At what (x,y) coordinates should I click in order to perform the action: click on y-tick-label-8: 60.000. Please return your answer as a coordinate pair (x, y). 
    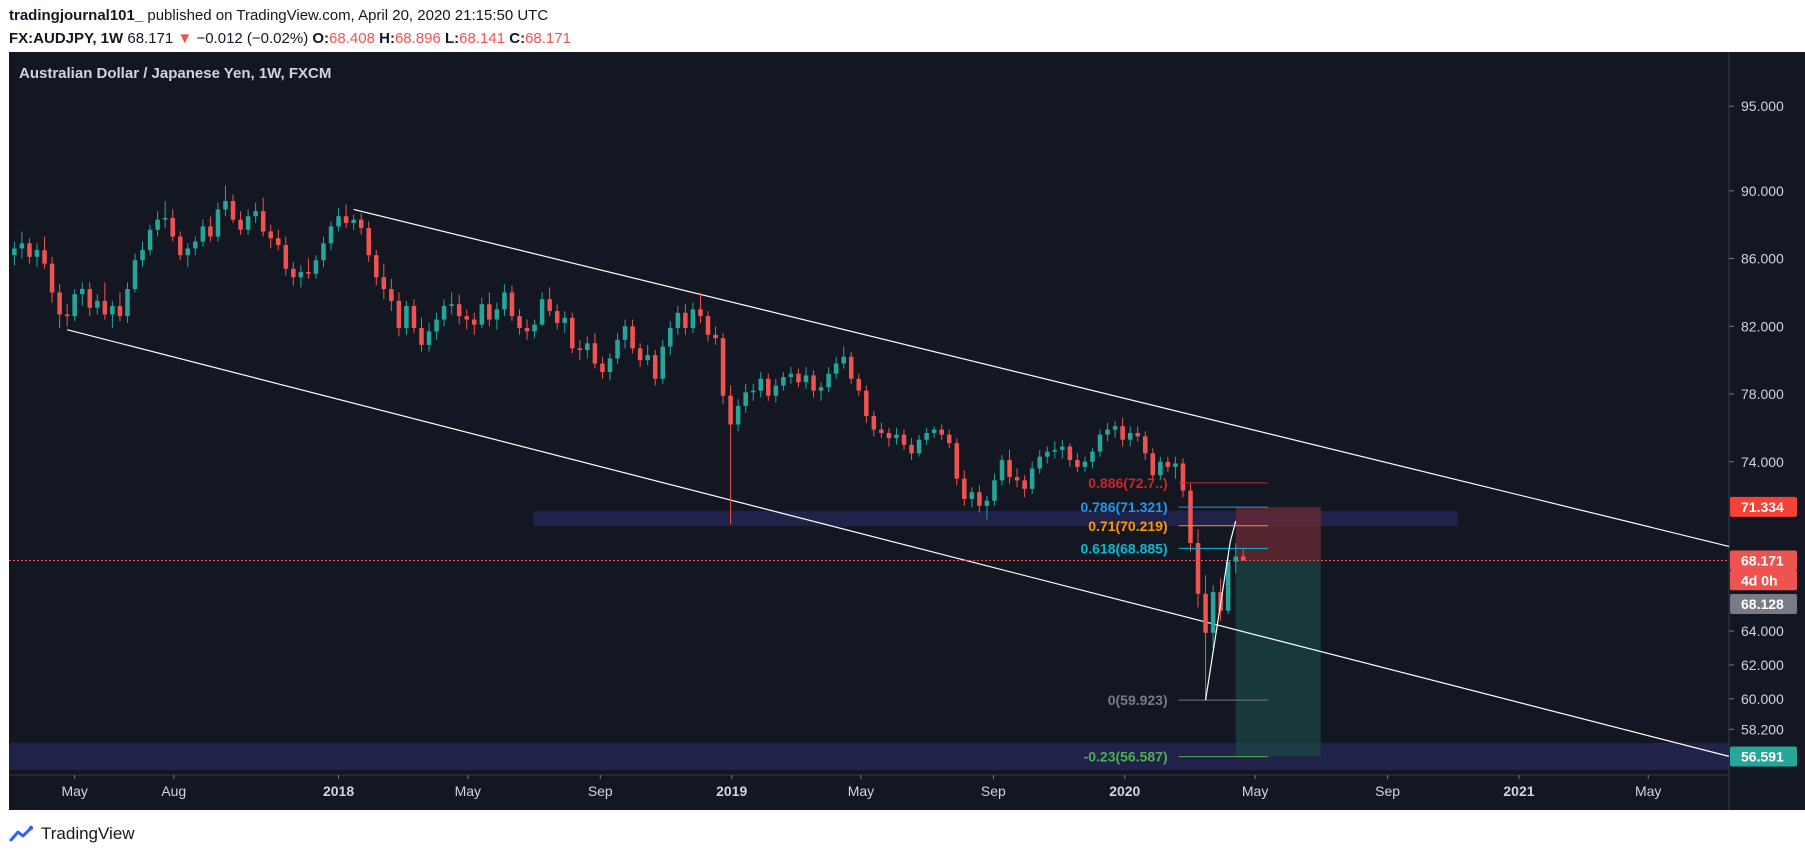
    Looking at the image, I should click on (1762, 699).